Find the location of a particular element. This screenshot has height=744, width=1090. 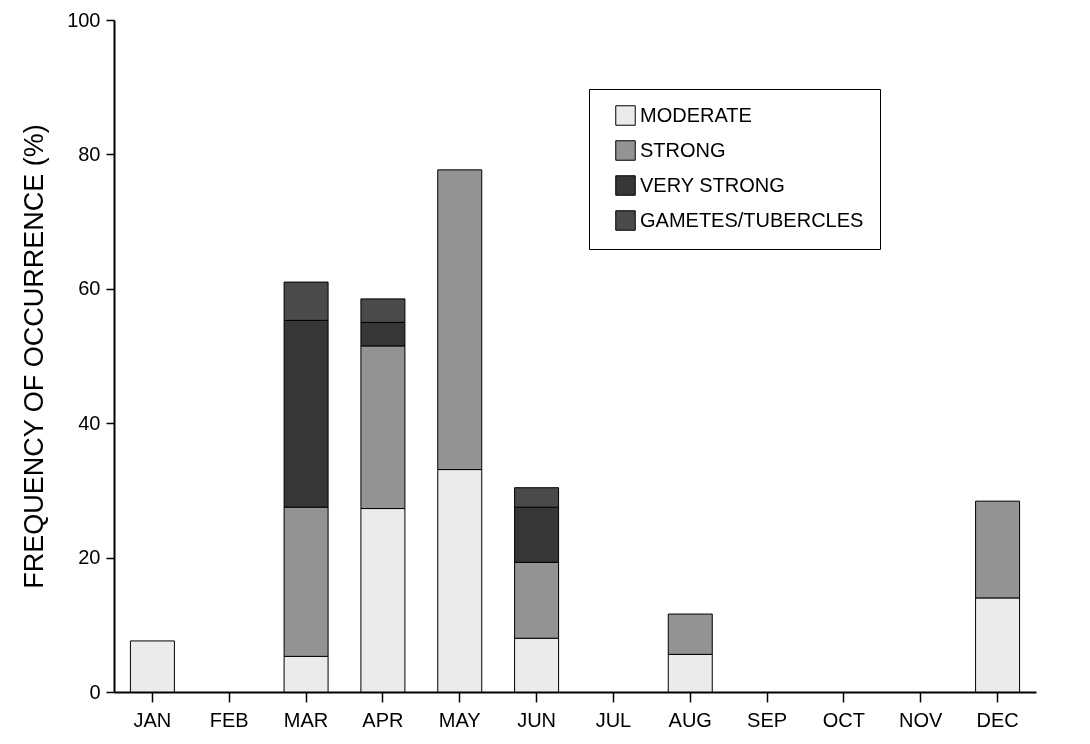

x-tick-label: SEP is located at coordinates (767, 719).